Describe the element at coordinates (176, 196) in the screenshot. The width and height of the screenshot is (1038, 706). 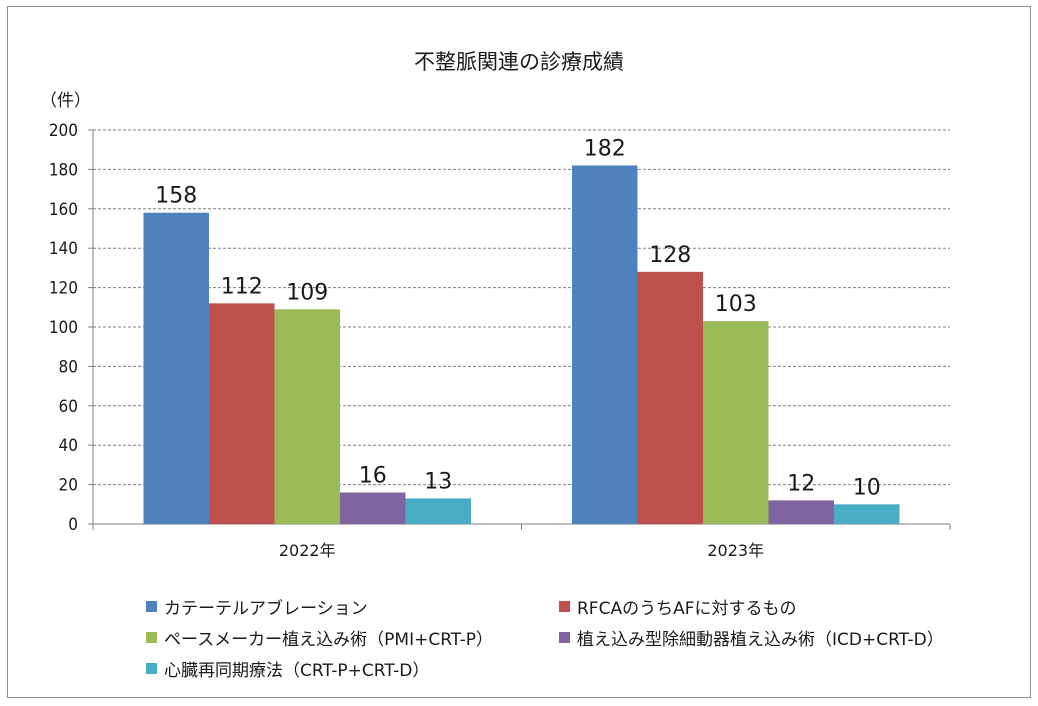
I see `data-label: 158` at that location.